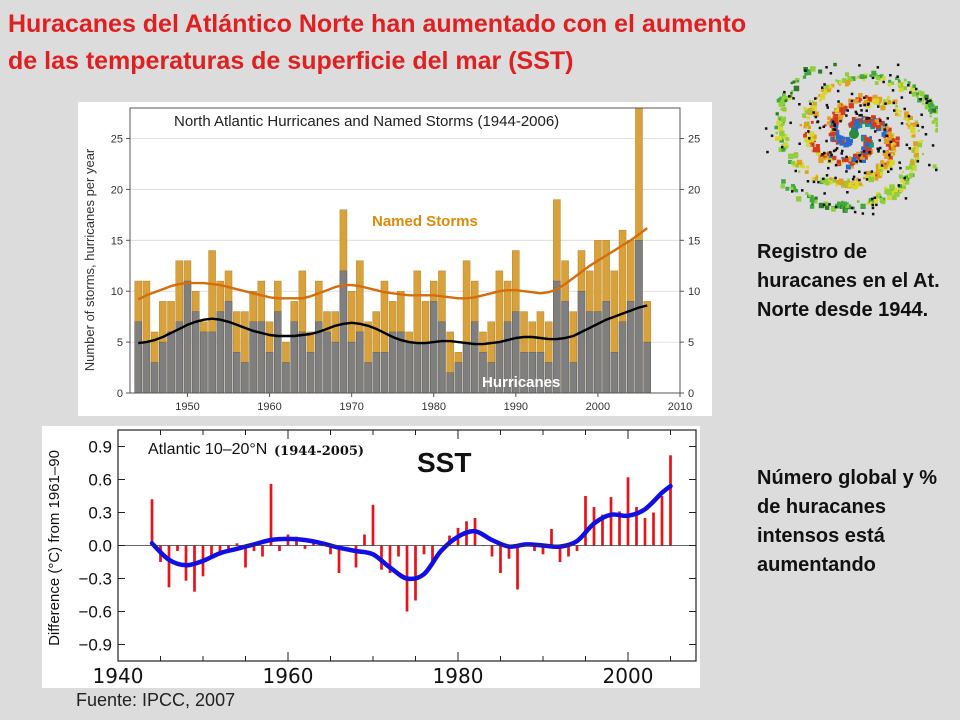 This screenshot has width=960, height=720. Describe the element at coordinates (95, 645) in the screenshot. I see `sst-y-tick-label: −0.9` at that location.